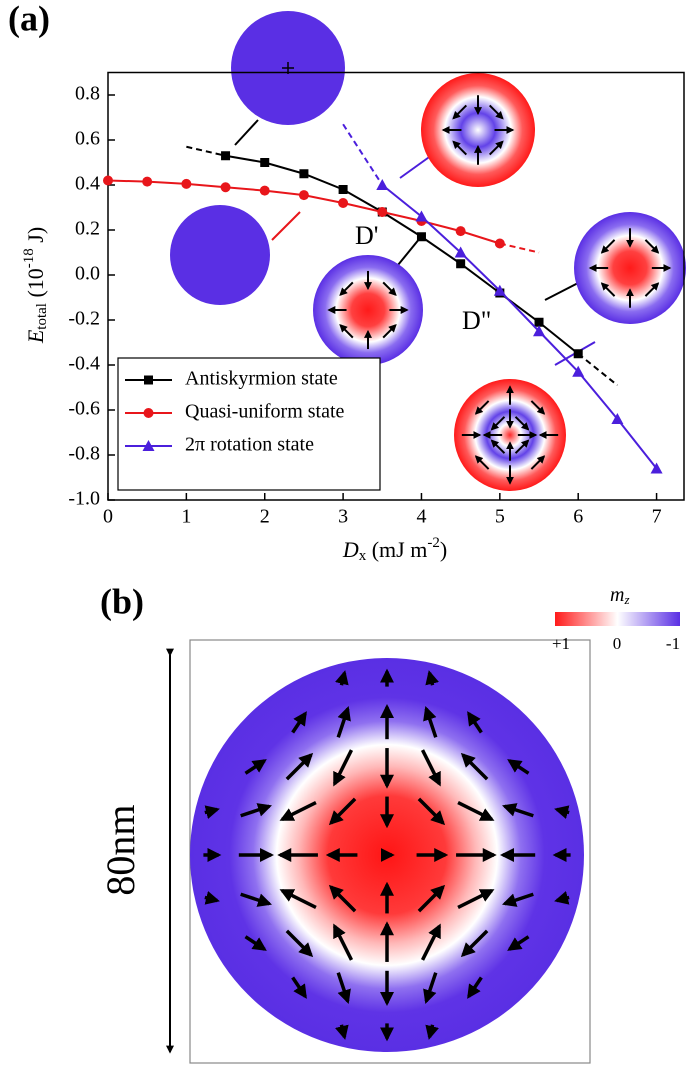  I want to click on y-tick-label: -0.2, so click(84, 319).